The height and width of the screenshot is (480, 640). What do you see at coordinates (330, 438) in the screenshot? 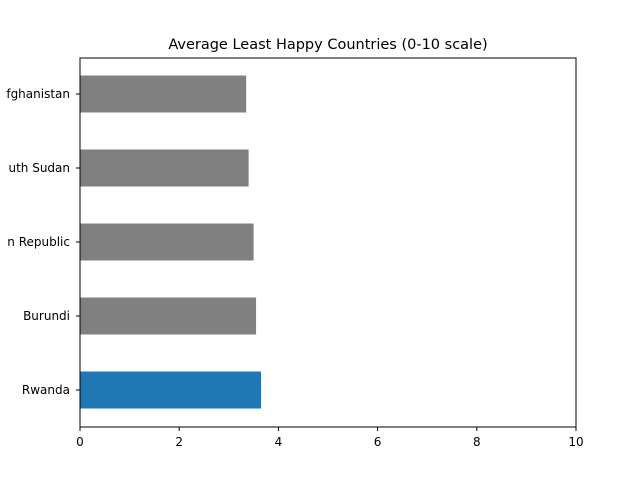
I see `x-axis: 0 2 4 6 8 10` at bounding box center [330, 438].